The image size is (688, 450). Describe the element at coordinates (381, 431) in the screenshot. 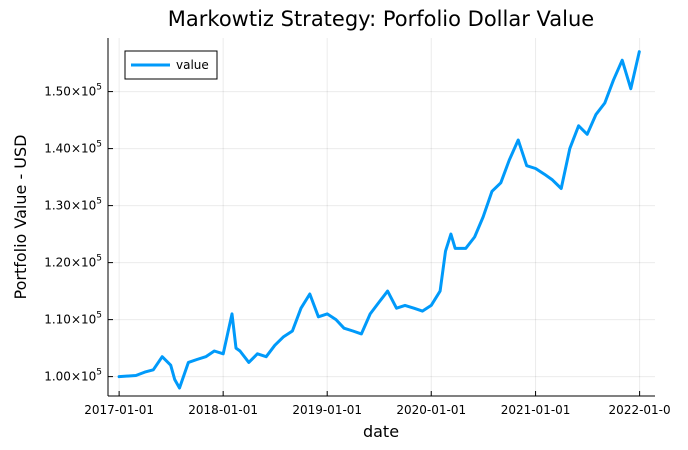

I see `x-axis-label: date` at that location.